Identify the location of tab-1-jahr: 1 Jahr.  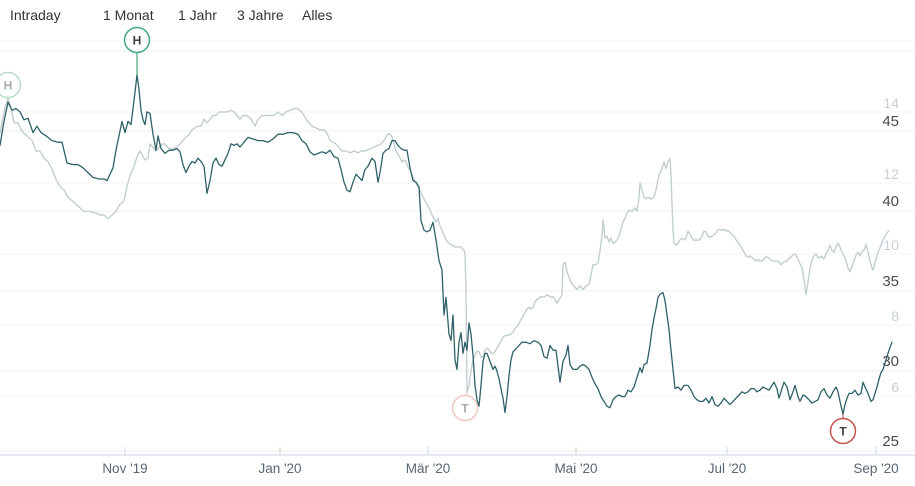
(197, 15).